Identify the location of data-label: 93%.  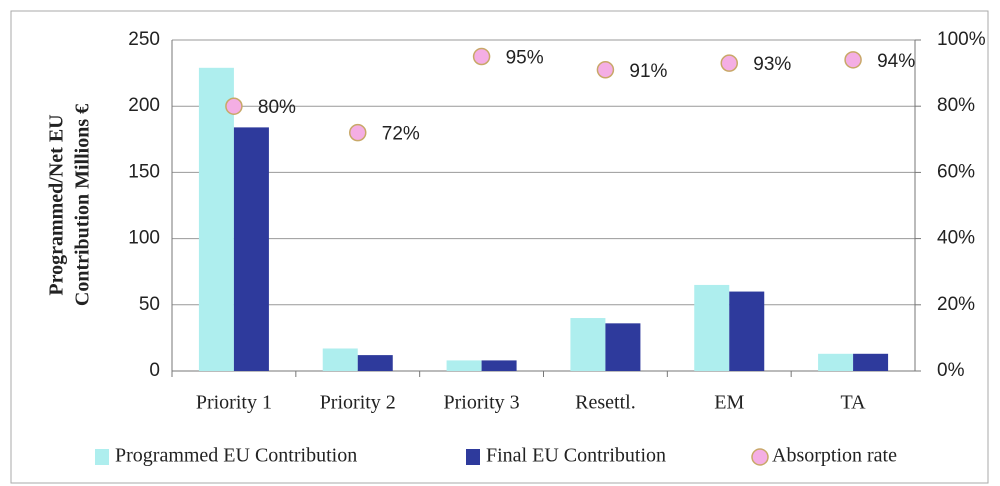
(772, 64).